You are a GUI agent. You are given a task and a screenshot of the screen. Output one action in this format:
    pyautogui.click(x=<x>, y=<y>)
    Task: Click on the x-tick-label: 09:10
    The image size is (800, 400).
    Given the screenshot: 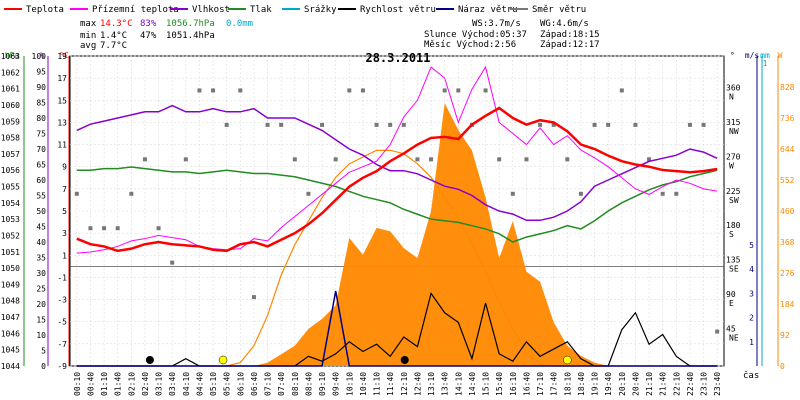 What is the action you would take?
    pyautogui.click(x=322, y=384)
    